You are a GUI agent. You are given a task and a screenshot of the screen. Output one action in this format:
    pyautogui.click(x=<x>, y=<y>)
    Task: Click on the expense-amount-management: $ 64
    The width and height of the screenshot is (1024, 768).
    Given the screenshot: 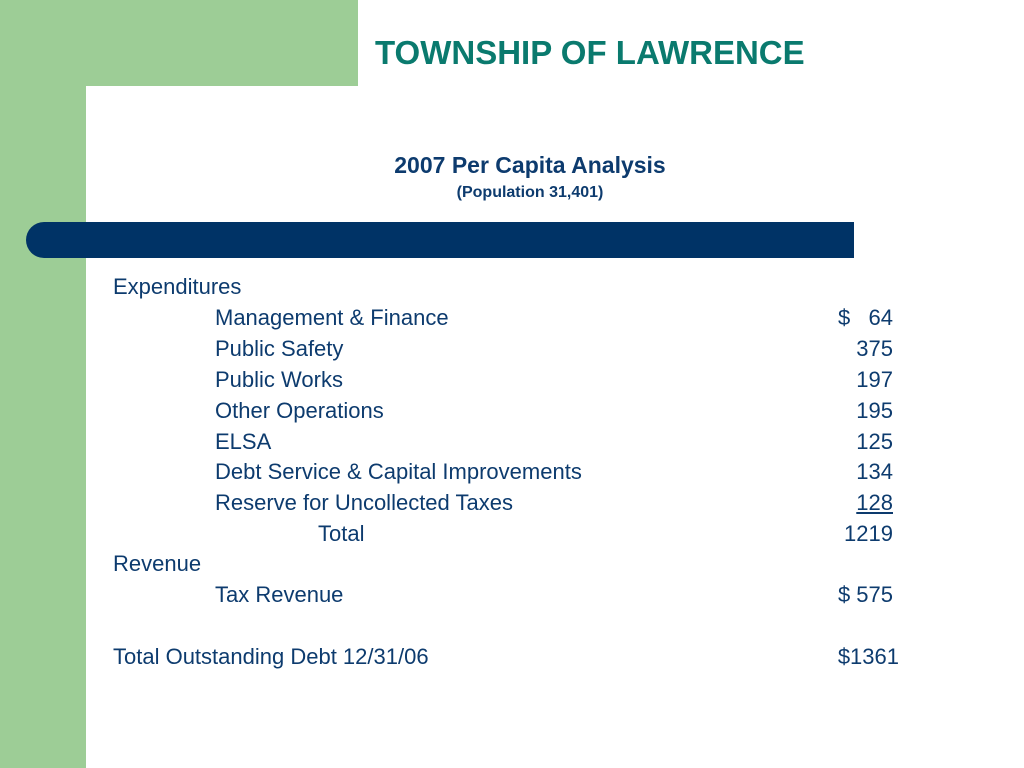 What is the action you would take?
    pyautogui.click(x=865, y=317)
    